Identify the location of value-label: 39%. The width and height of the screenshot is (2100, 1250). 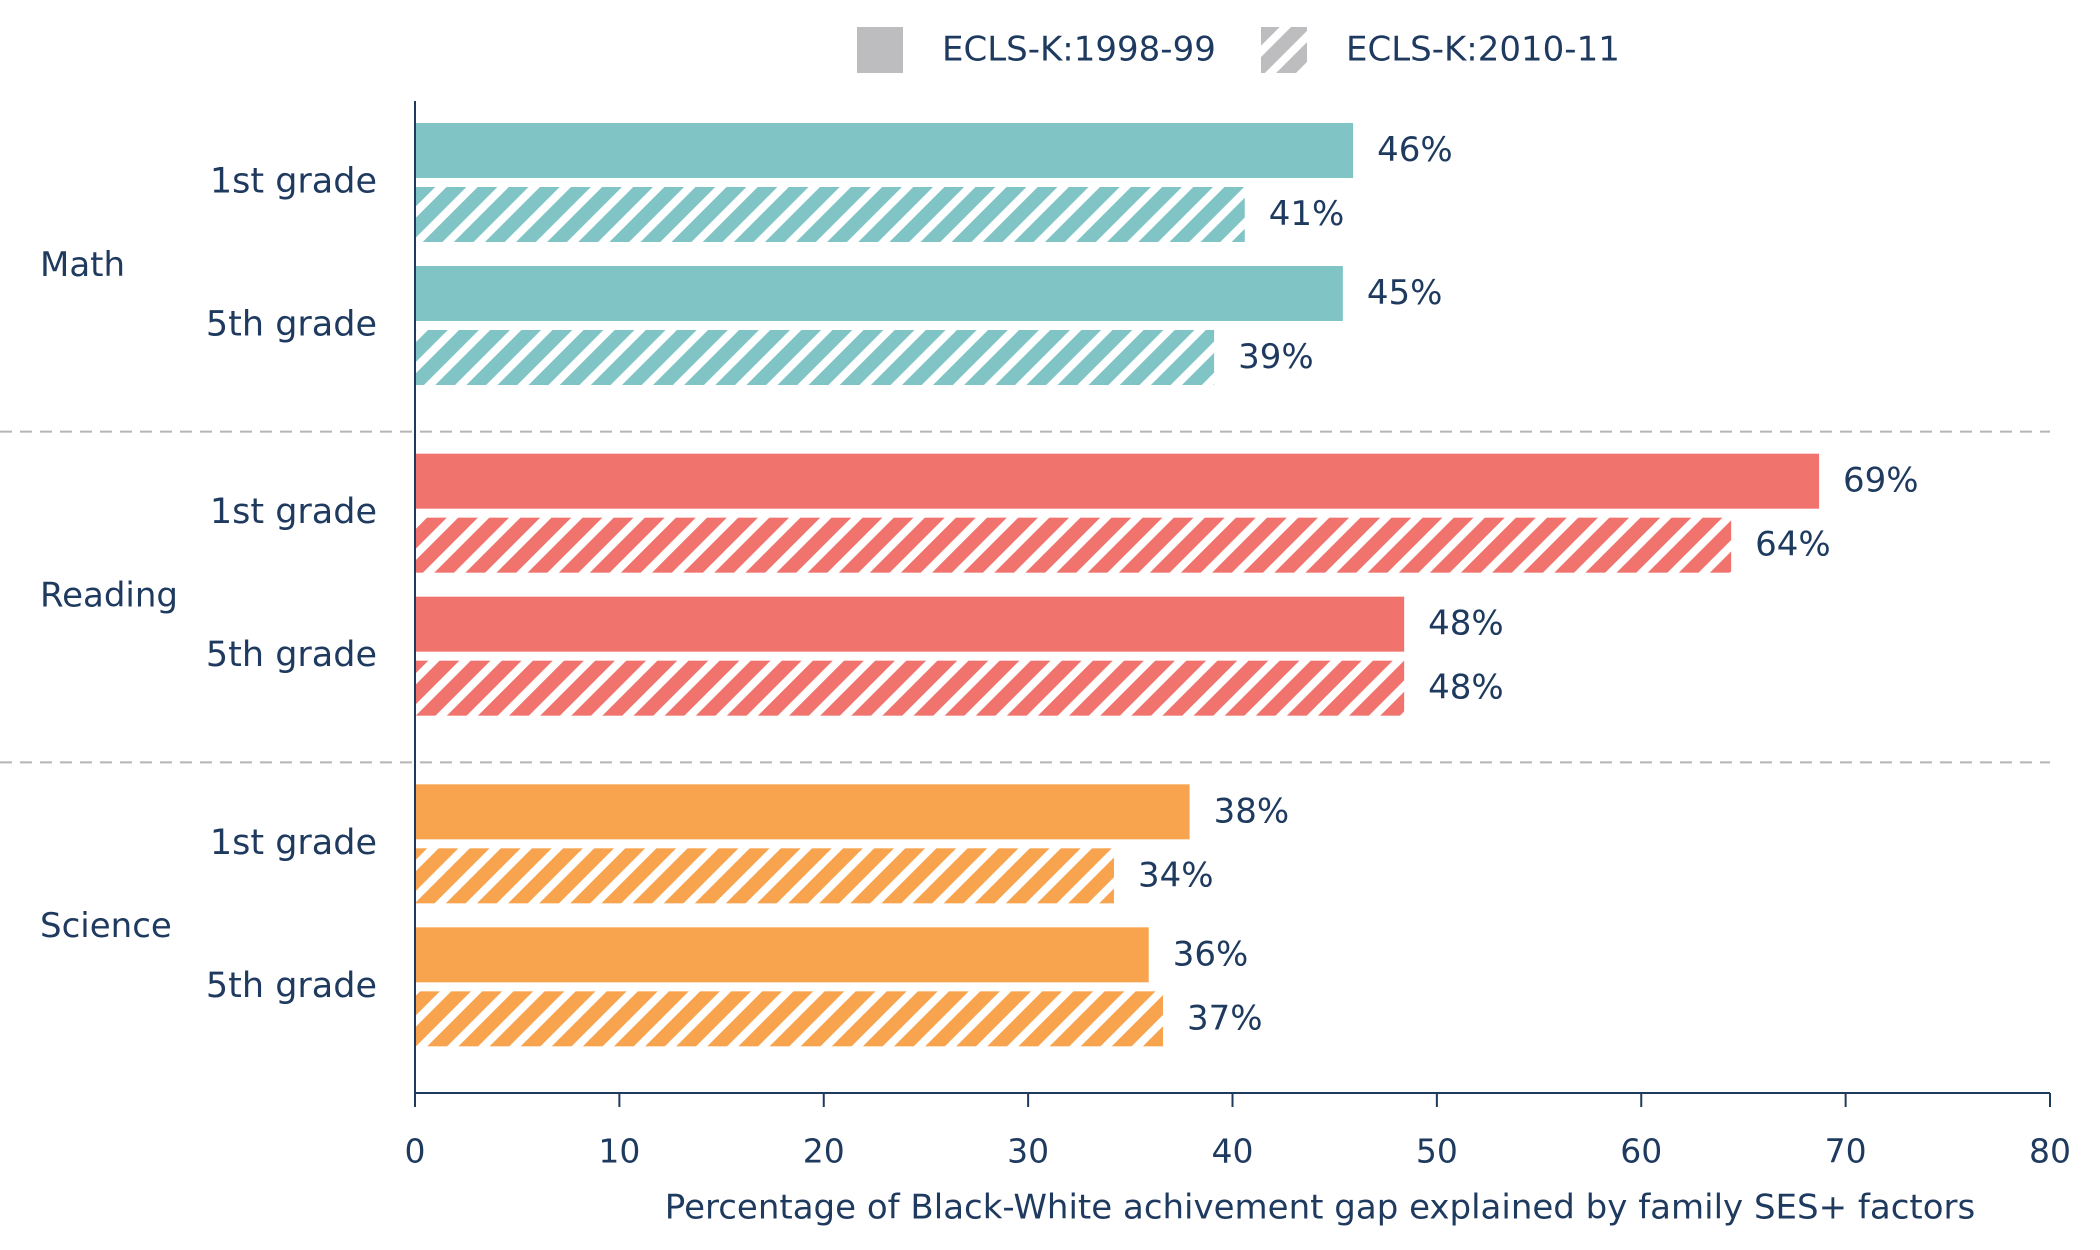
(1276, 357).